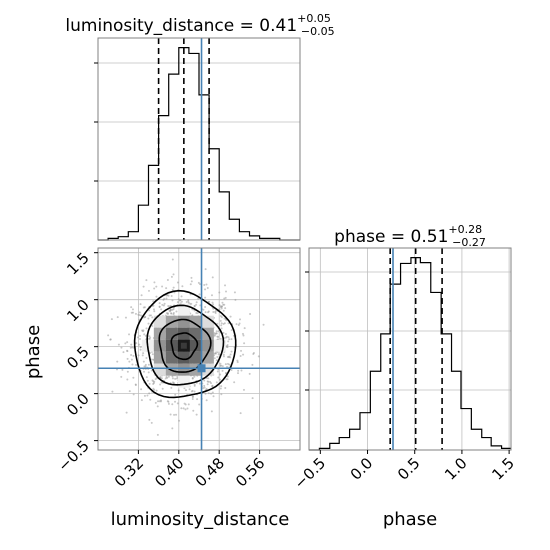 The width and height of the screenshot is (550, 550). What do you see at coordinates (73, 456) in the screenshot?
I see `y-tick-label-phase: −0.5` at bounding box center [73, 456].